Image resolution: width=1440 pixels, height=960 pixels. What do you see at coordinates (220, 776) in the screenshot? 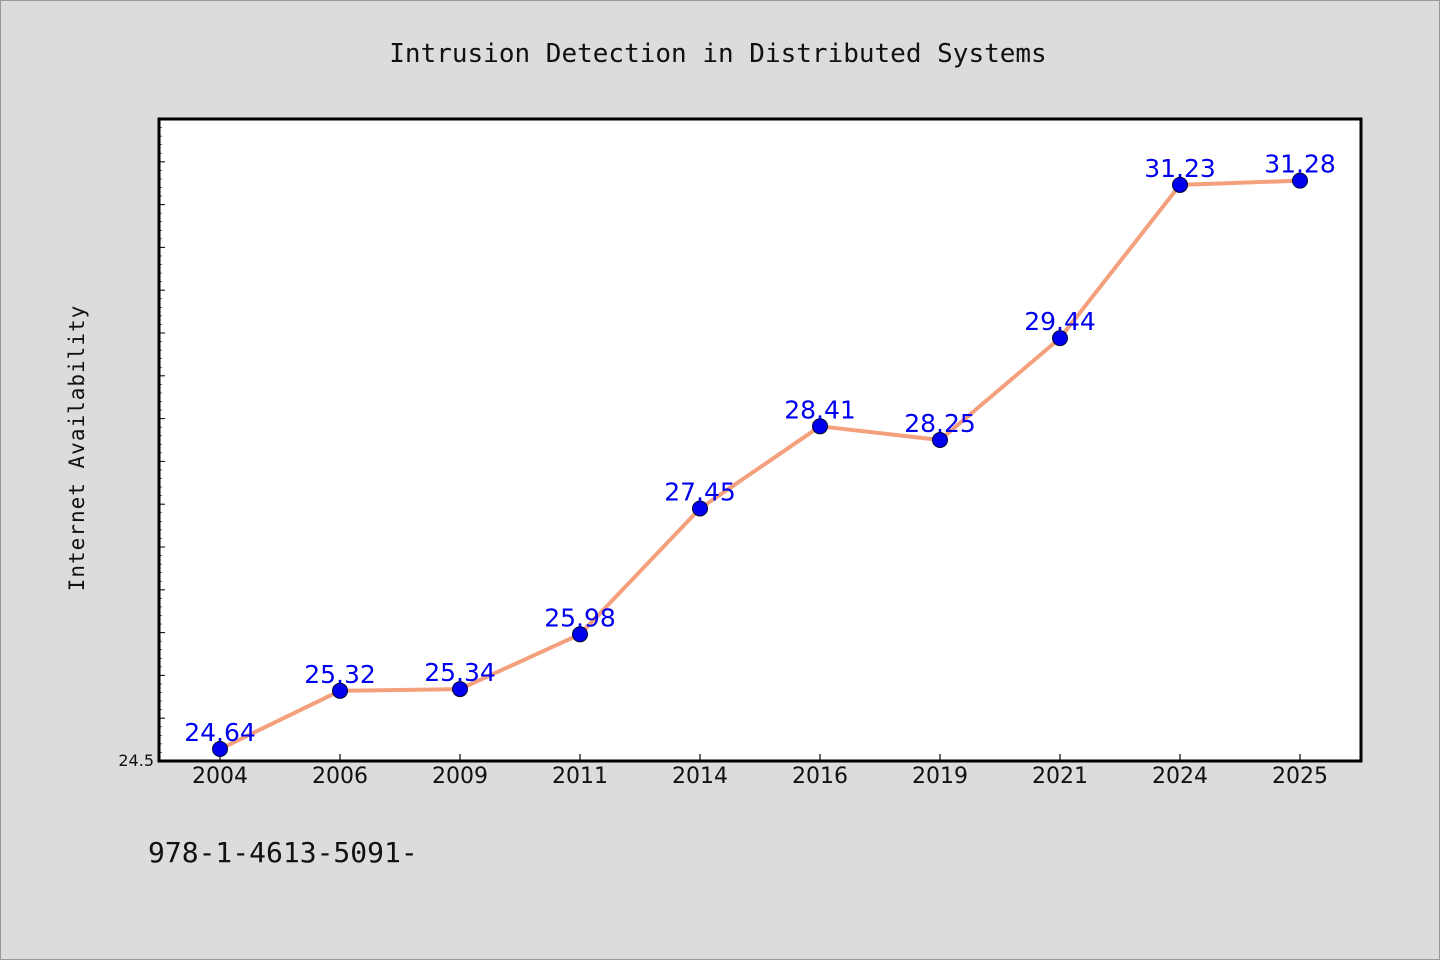
I see `x-tick-label: 2004` at bounding box center [220, 776].